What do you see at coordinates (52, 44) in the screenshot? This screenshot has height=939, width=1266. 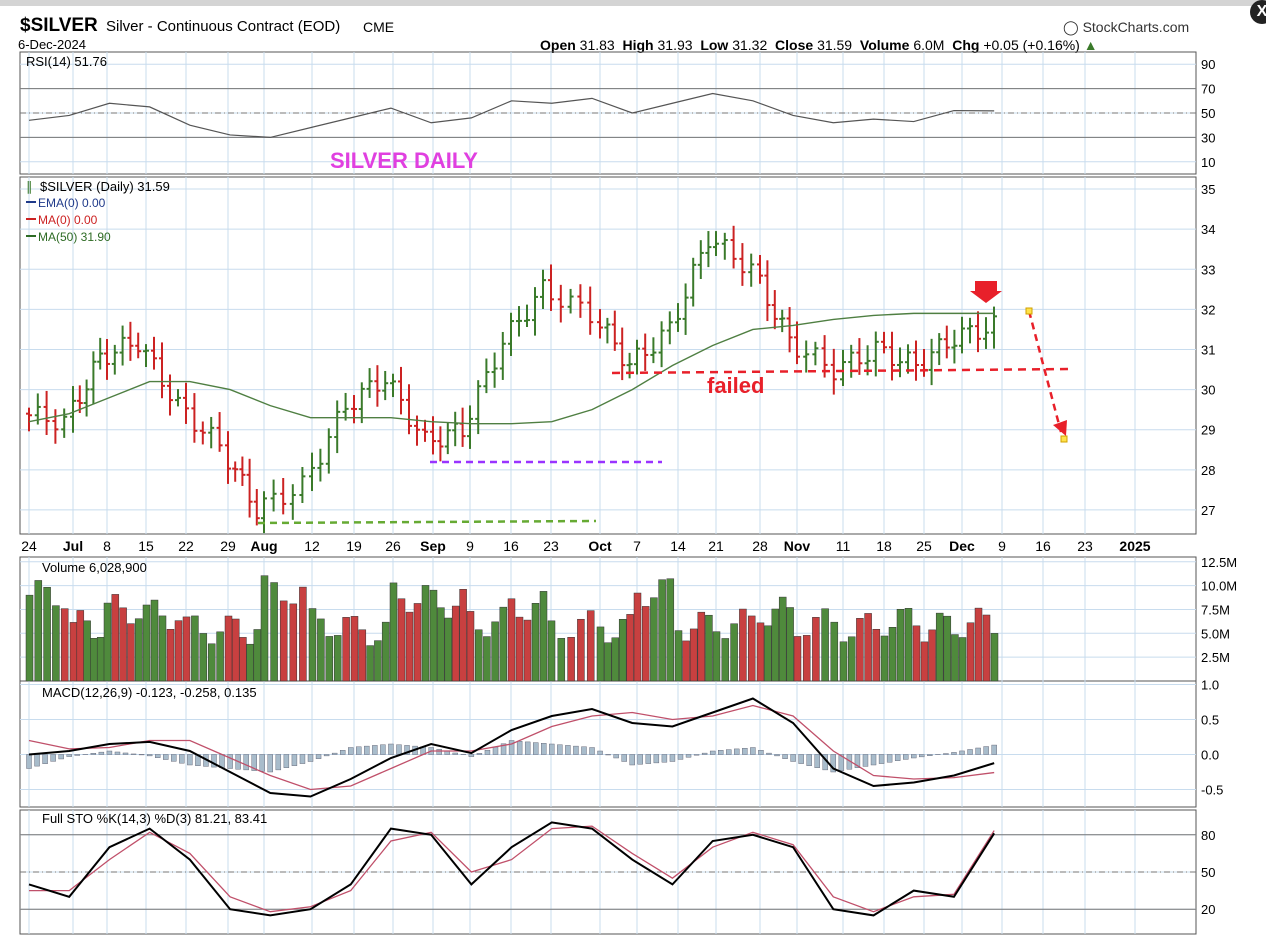 I see `chart-date: 6-Dec-2024` at bounding box center [52, 44].